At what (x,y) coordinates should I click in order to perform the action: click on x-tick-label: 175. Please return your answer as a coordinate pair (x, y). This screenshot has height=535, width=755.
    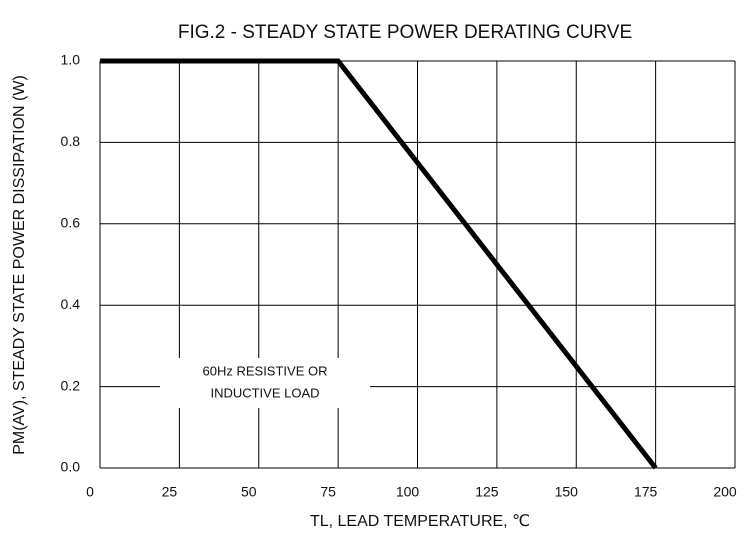
    Looking at the image, I should click on (646, 492).